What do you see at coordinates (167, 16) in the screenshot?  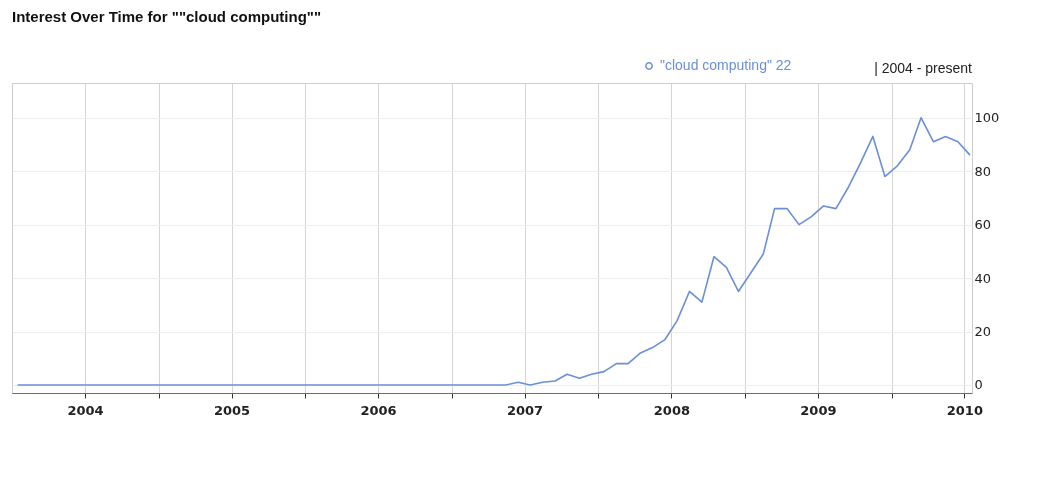 I see `chart-title: Interest Over Time for ""cloud computing""` at bounding box center [167, 16].